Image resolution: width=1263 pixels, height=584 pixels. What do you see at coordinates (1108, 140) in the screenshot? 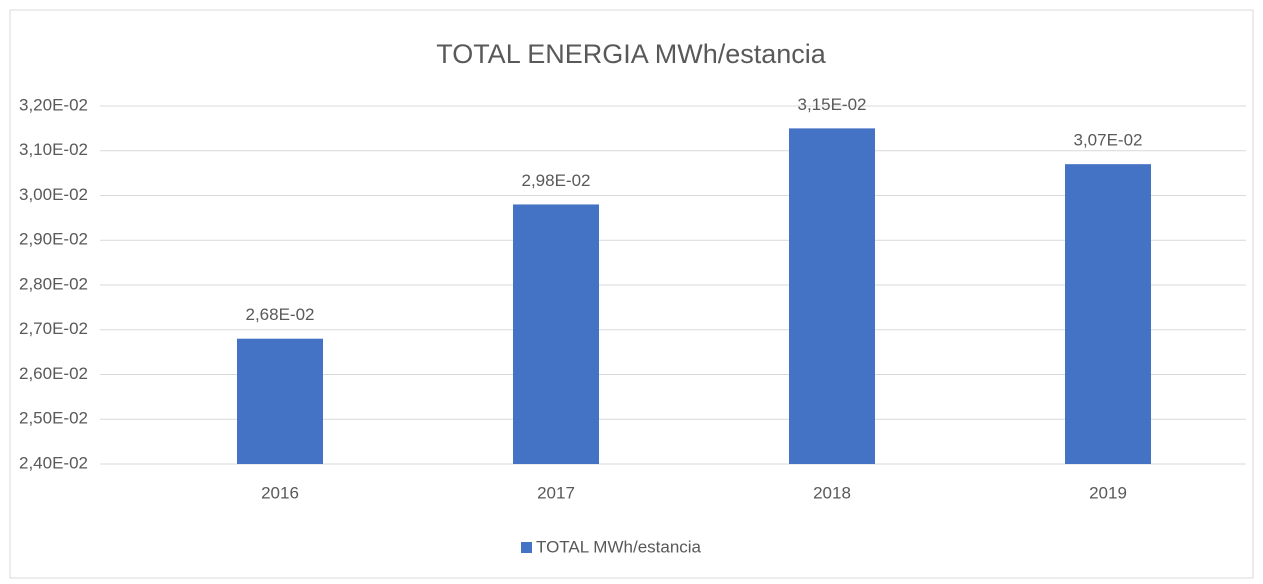
I see `data-label: 3,07E-02` at bounding box center [1108, 140].